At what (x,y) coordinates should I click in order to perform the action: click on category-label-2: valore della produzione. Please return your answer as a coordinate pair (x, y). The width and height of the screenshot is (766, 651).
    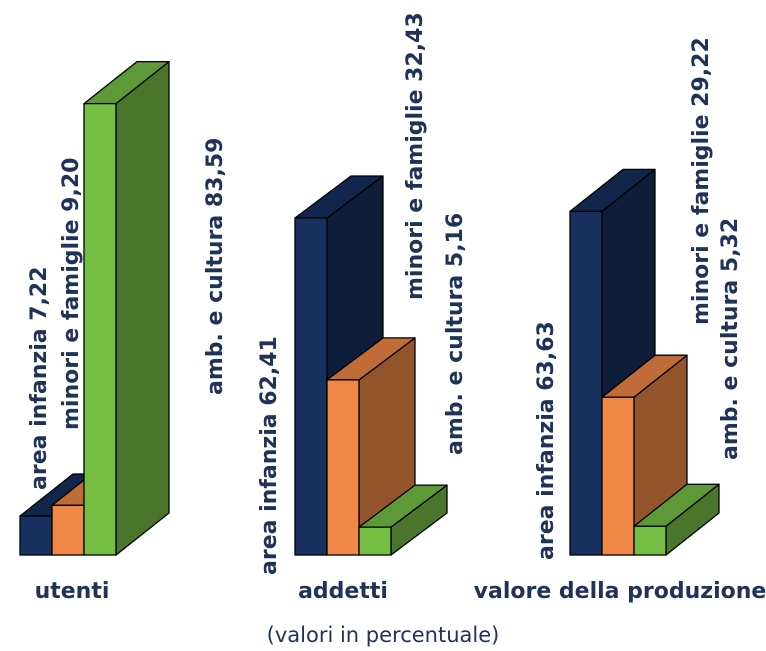
    Looking at the image, I should click on (620, 591).